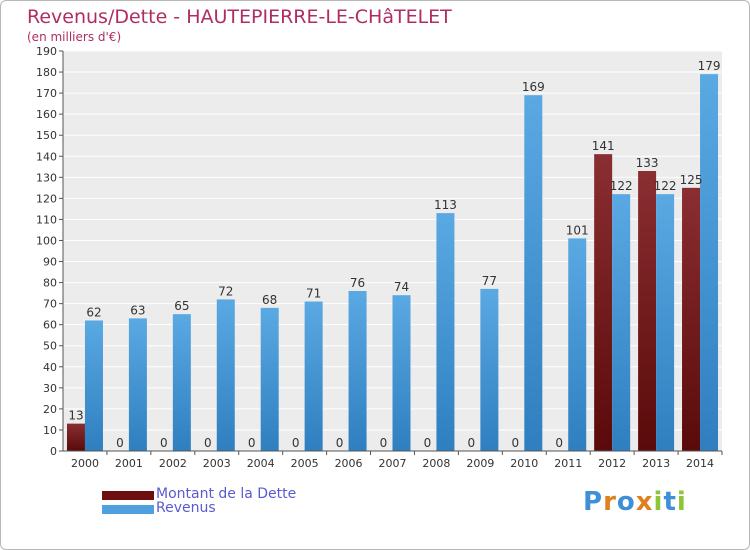 This screenshot has height=550, width=750. Describe the element at coordinates (50, 325) in the screenshot. I see `y-tick-label: 60` at that location.